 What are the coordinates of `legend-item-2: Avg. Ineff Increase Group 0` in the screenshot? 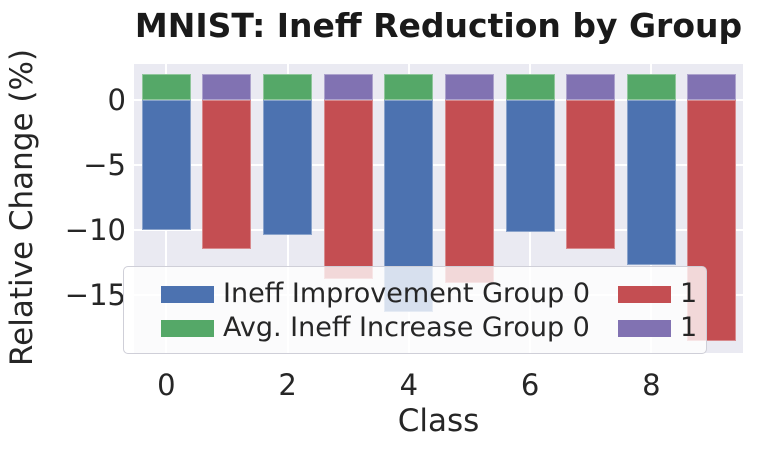 It's located at (375, 328).